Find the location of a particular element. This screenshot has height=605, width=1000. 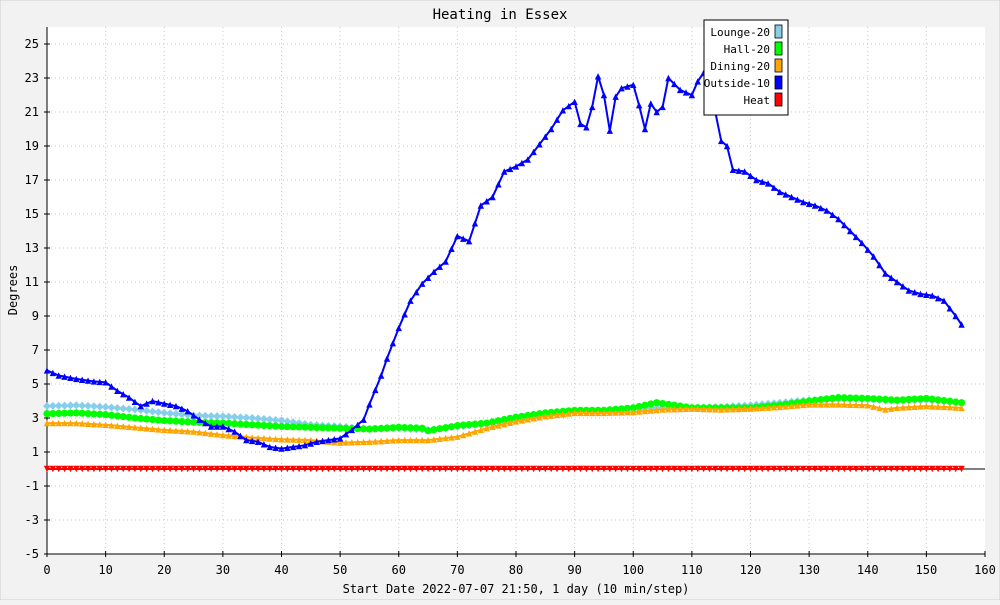

y-tick-label: -5 is located at coordinates (32, 554).